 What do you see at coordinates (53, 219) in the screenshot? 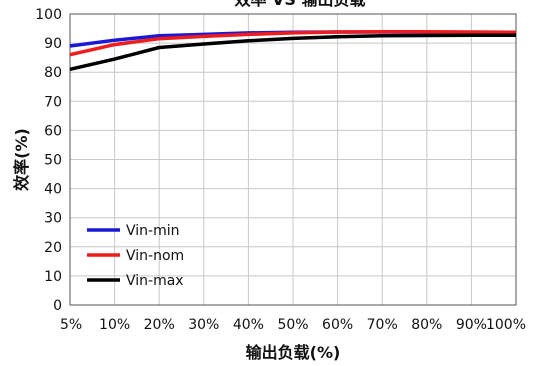
I see `y-tick-label: 30` at bounding box center [53, 219].